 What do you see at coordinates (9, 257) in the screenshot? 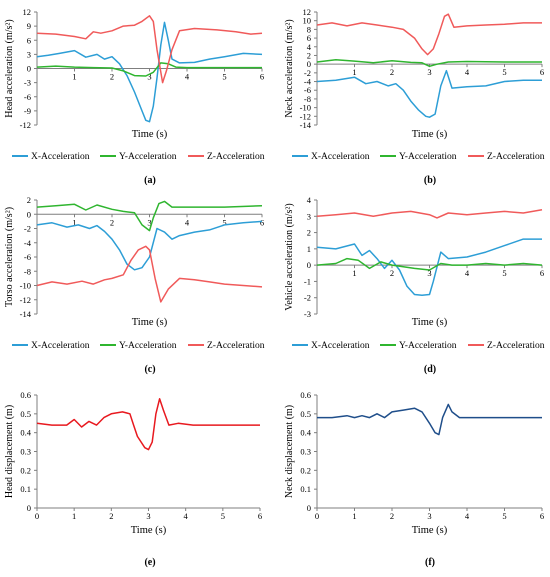
I see `y-axis-title: Torso acceleration (m/s²)` at bounding box center [9, 257].